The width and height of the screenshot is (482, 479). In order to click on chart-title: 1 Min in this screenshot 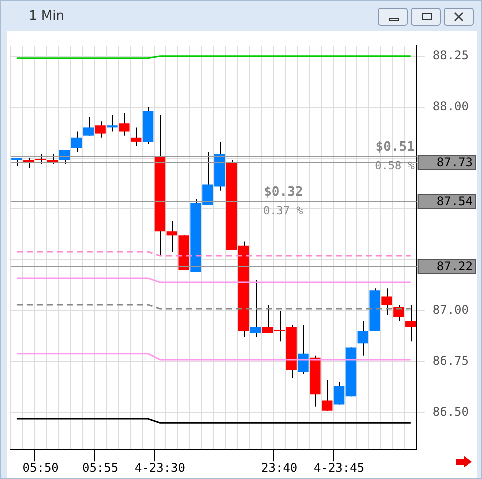, I will do `click(46, 16)`.